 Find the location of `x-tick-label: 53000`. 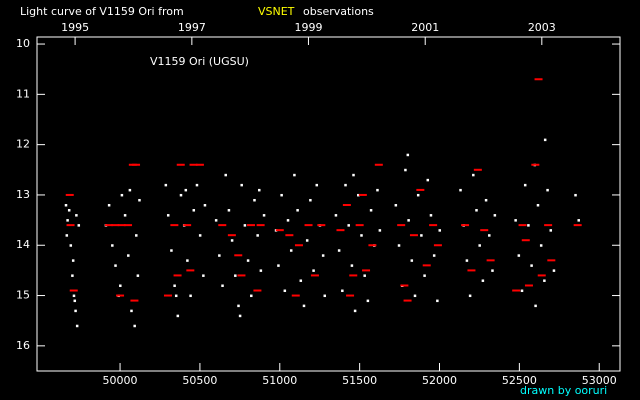

x-tick-label: 53000 is located at coordinates (599, 380).